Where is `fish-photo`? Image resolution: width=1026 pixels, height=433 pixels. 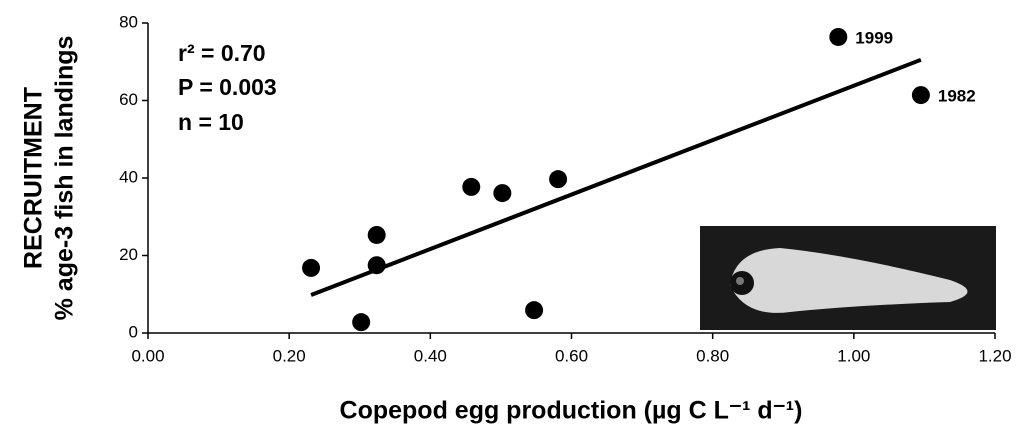 fish-photo is located at coordinates (848, 278).